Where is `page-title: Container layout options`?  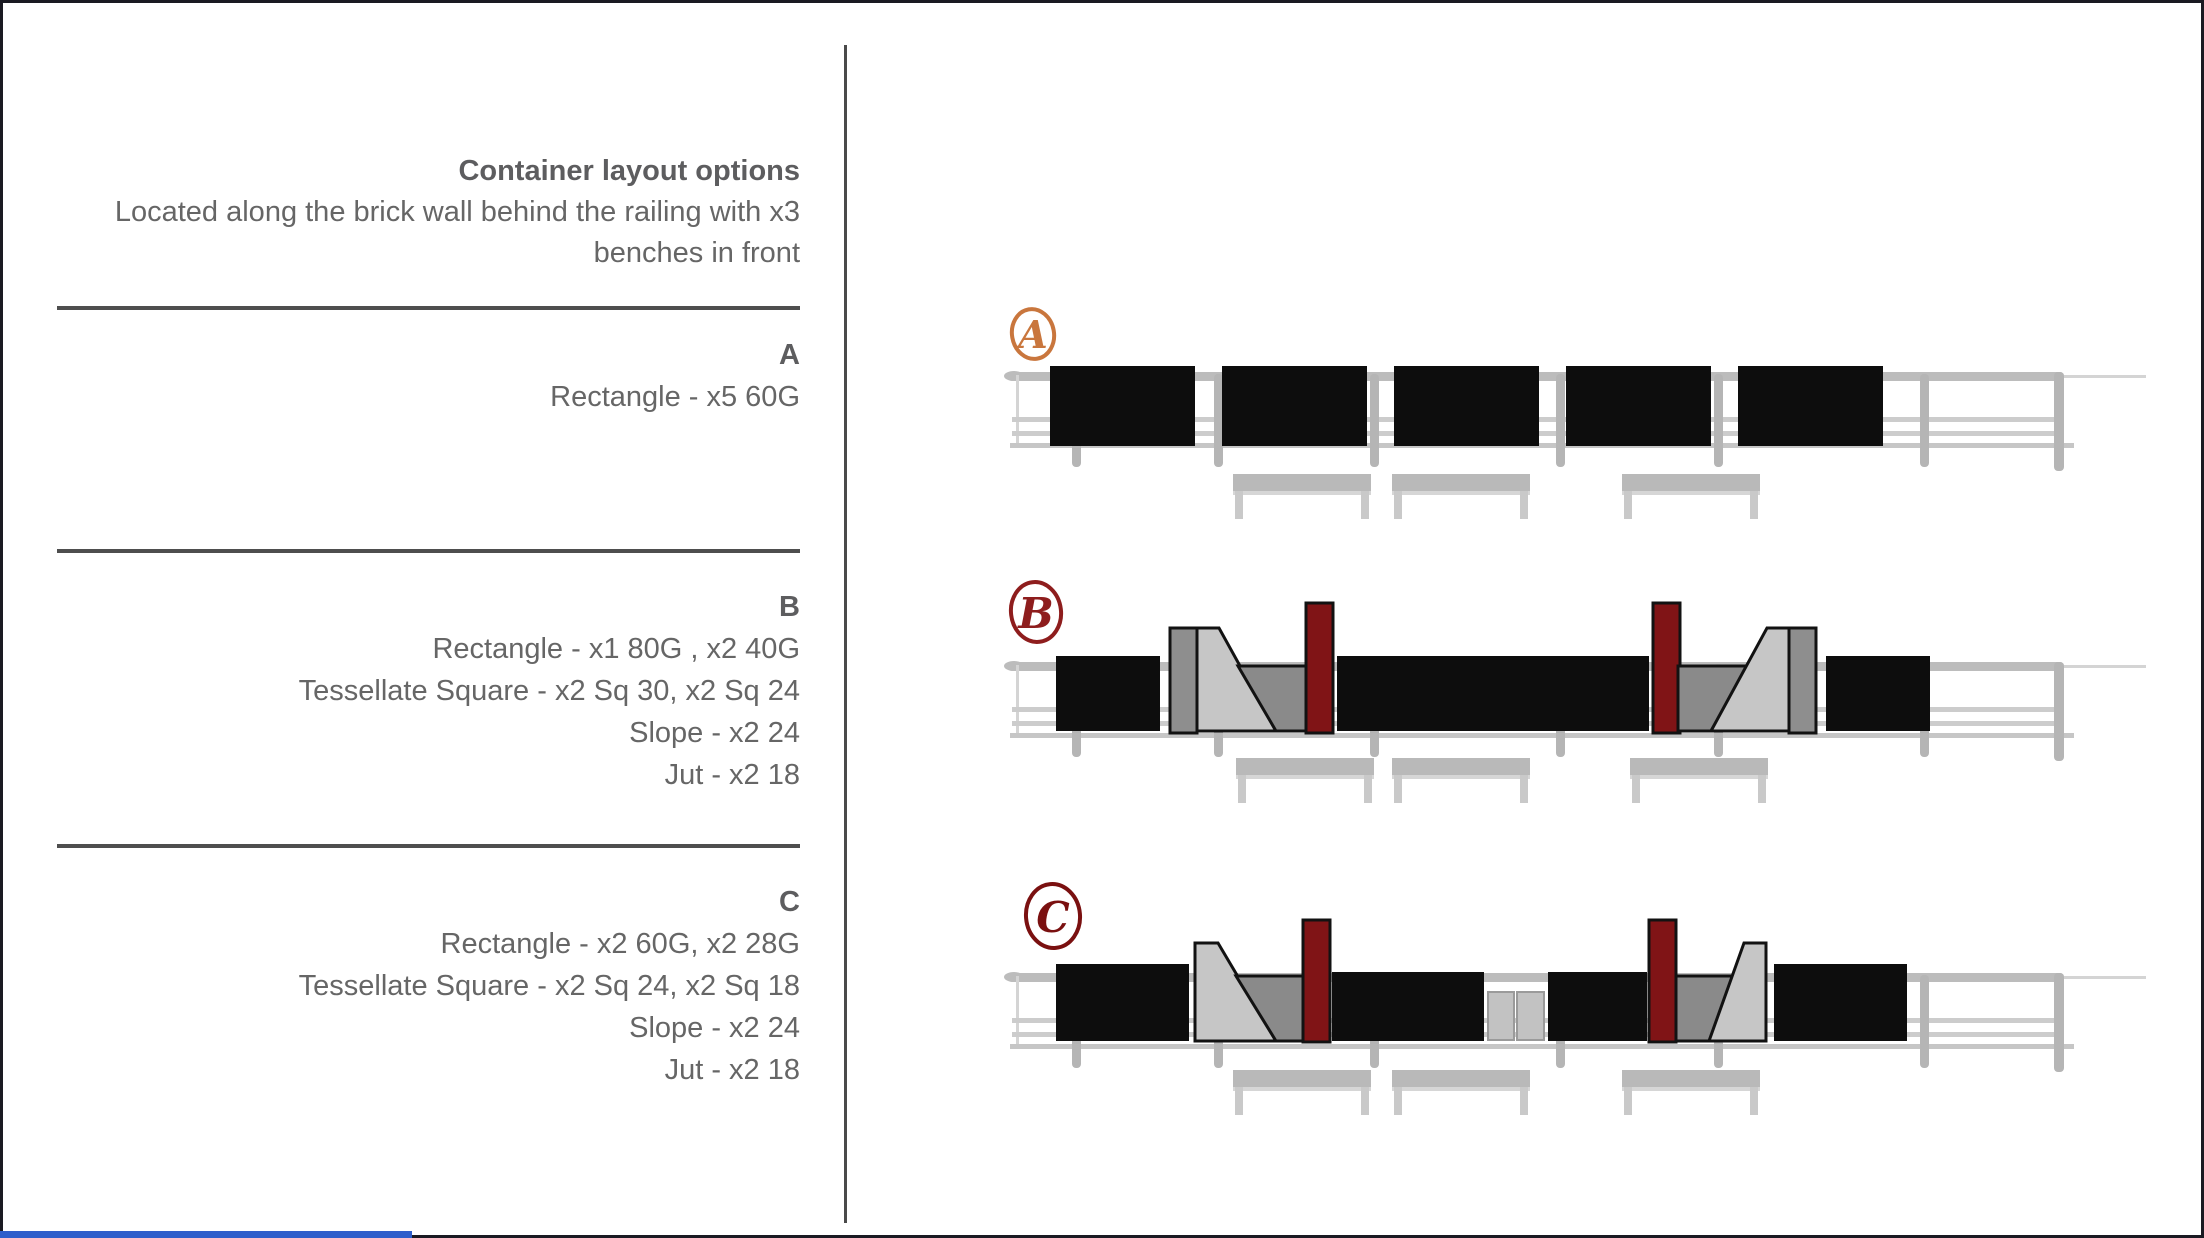 page-title: Container layout options is located at coordinates (629, 171).